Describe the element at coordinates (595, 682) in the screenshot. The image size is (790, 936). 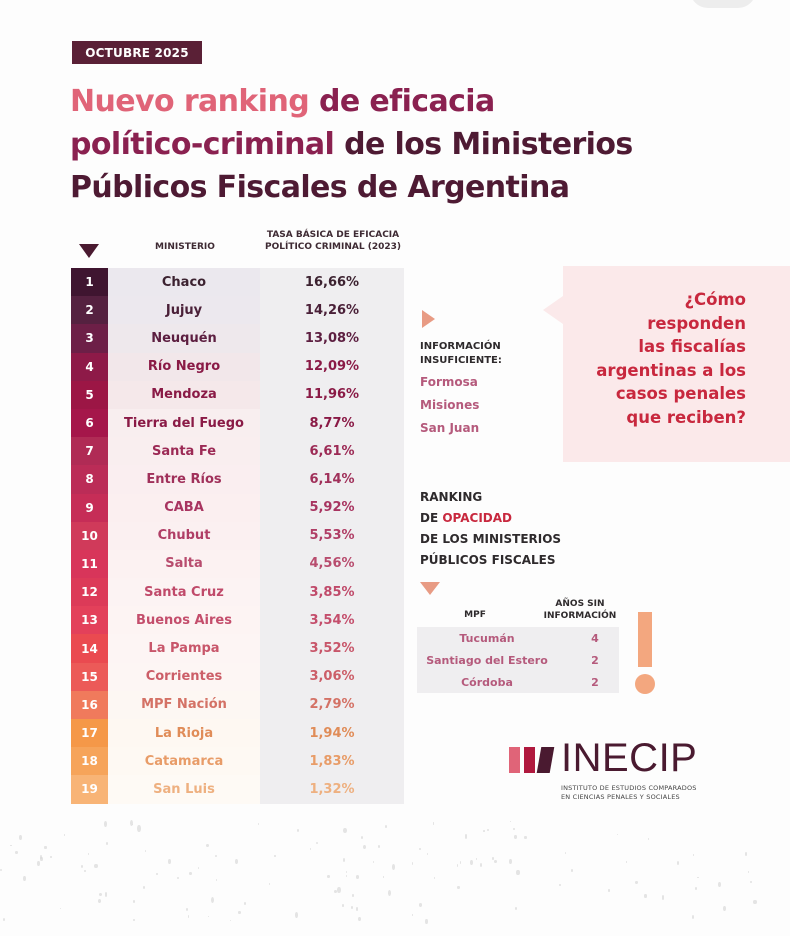
I see `years-value: 2` at that location.